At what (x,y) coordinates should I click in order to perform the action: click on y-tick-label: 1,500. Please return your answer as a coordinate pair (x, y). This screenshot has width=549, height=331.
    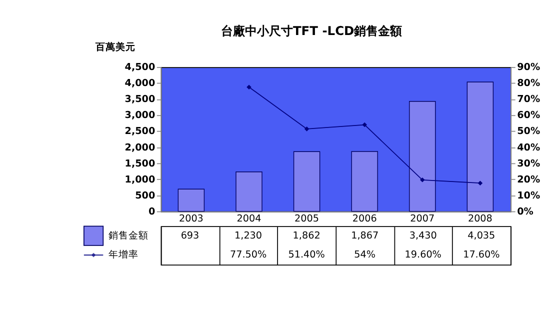
    Looking at the image, I should click on (140, 164).